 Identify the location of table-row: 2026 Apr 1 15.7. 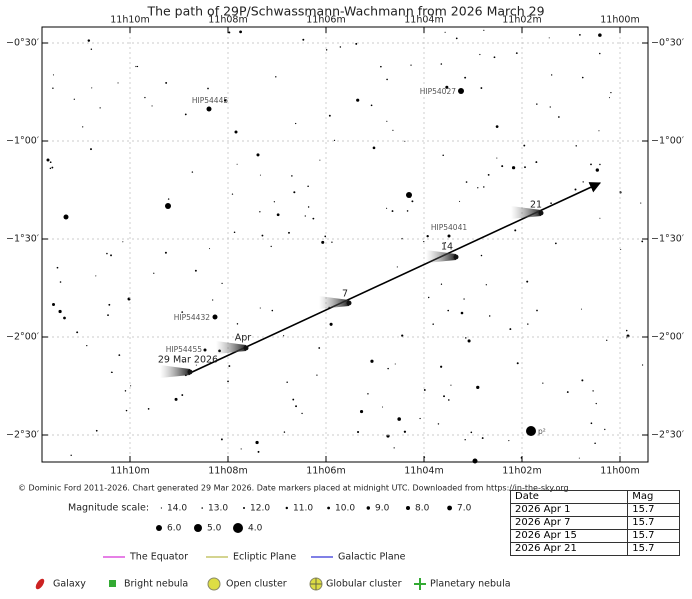
(594, 510).